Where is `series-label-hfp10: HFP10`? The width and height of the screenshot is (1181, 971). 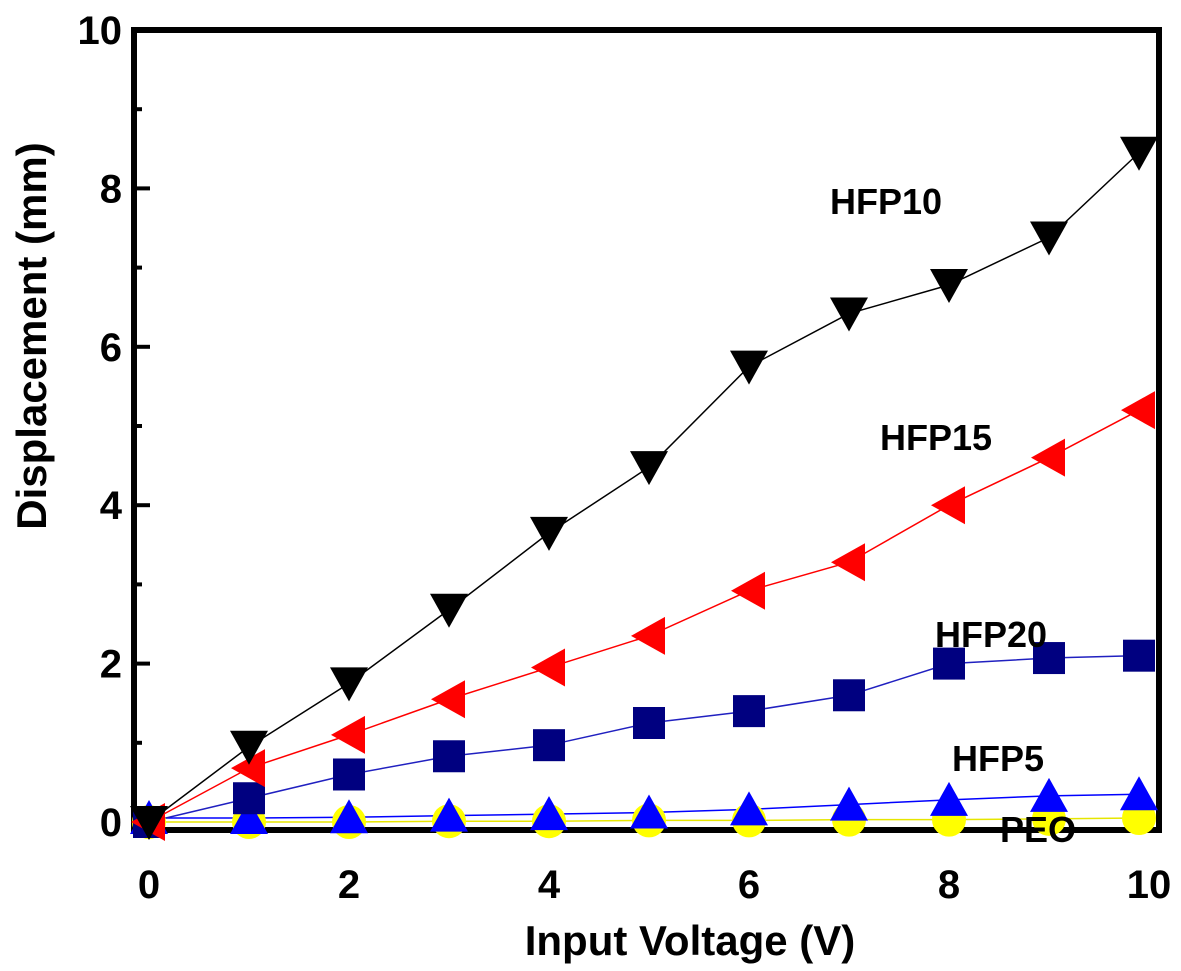
series-label-hfp10: HFP10 is located at coordinates (886, 201).